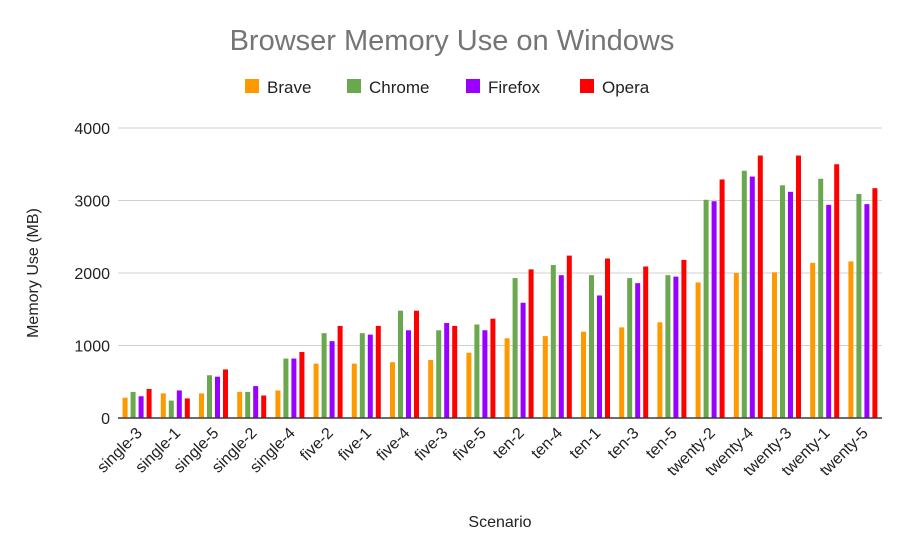  I want to click on y-tick-label: 2000, so click(92, 274).